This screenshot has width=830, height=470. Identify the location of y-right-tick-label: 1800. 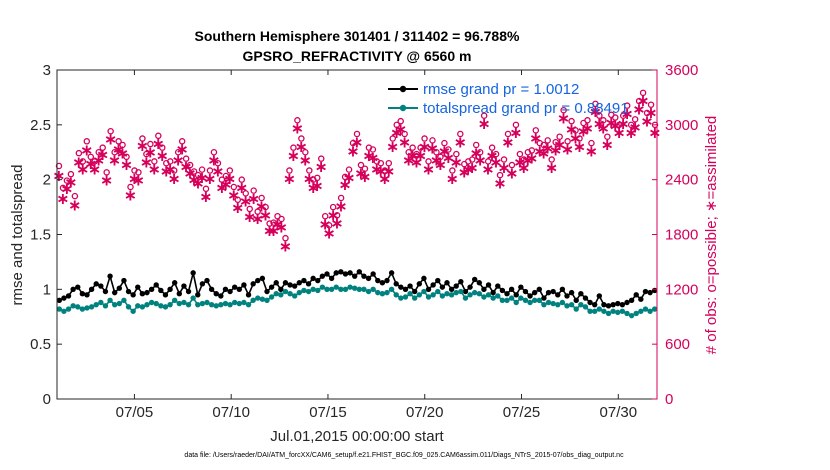
(681, 235).